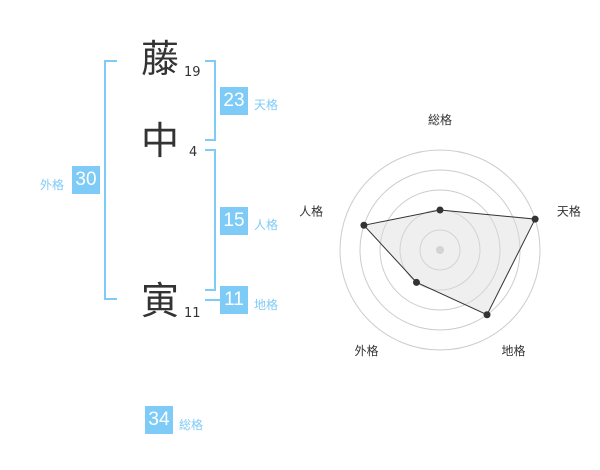  Describe the element at coordinates (440, 119) in the screenshot. I see `radar-axis-label: 総格` at that location.